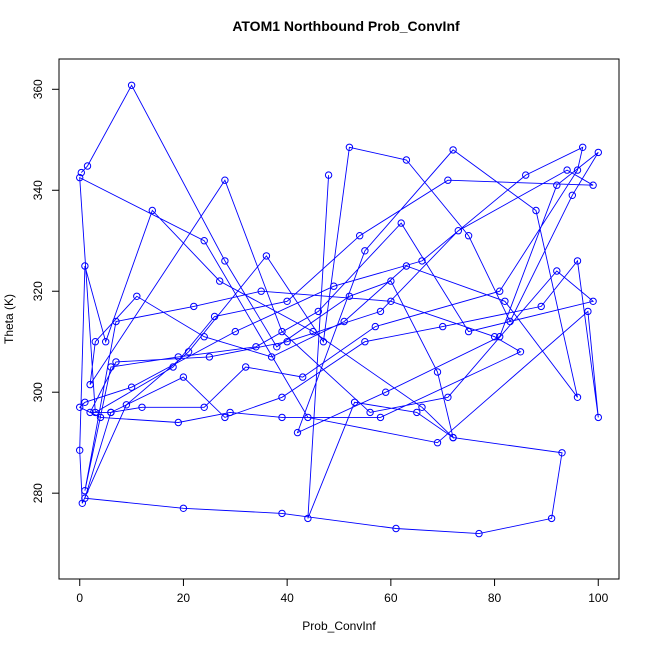  Describe the element at coordinates (287, 598) in the screenshot. I see `x-tick-label: 40` at that location.